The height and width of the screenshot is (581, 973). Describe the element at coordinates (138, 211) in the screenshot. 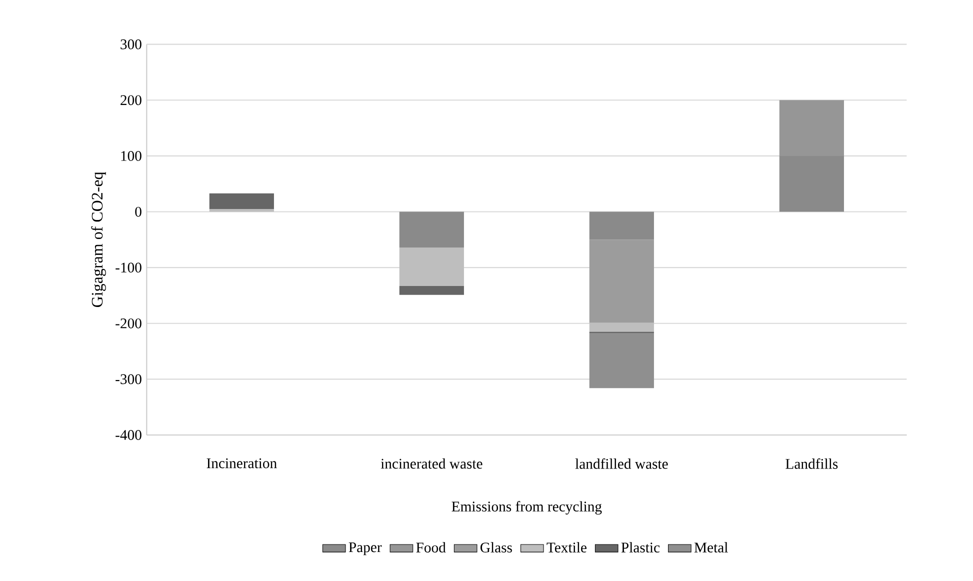

I see `y-tick-label: 0` at that location.